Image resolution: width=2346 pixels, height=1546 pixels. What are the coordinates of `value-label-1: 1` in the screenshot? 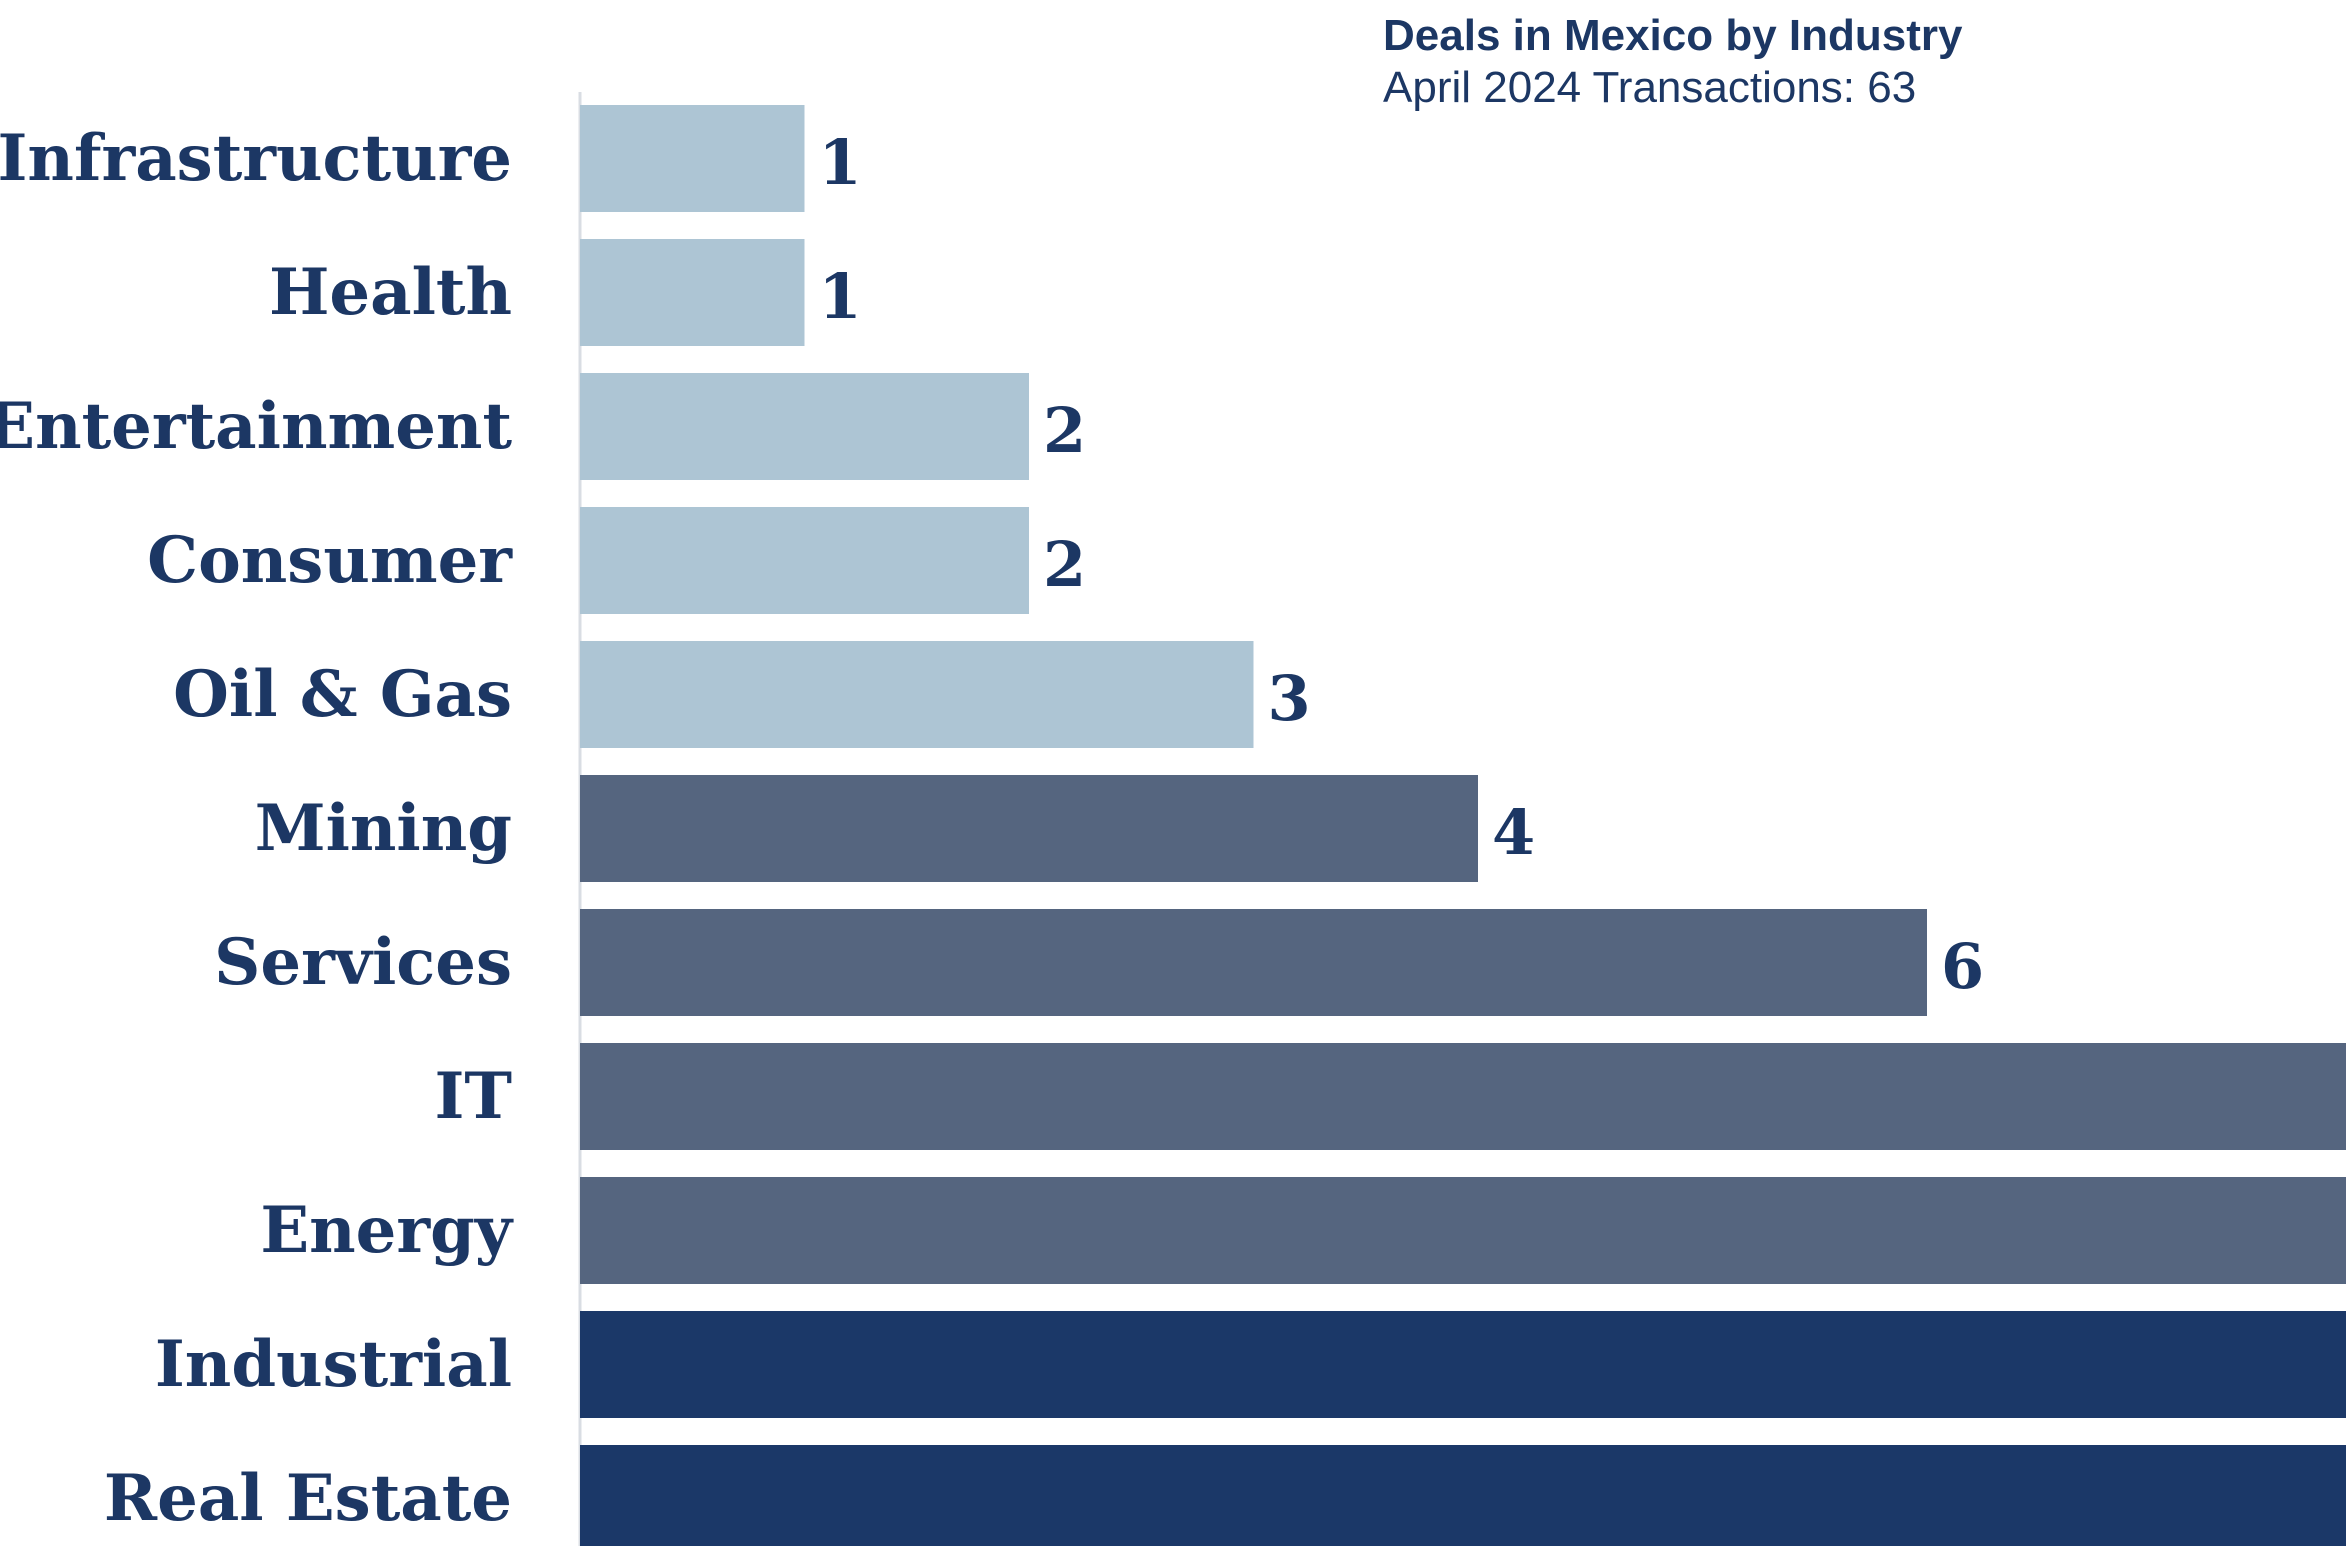 It's located at (840, 296).